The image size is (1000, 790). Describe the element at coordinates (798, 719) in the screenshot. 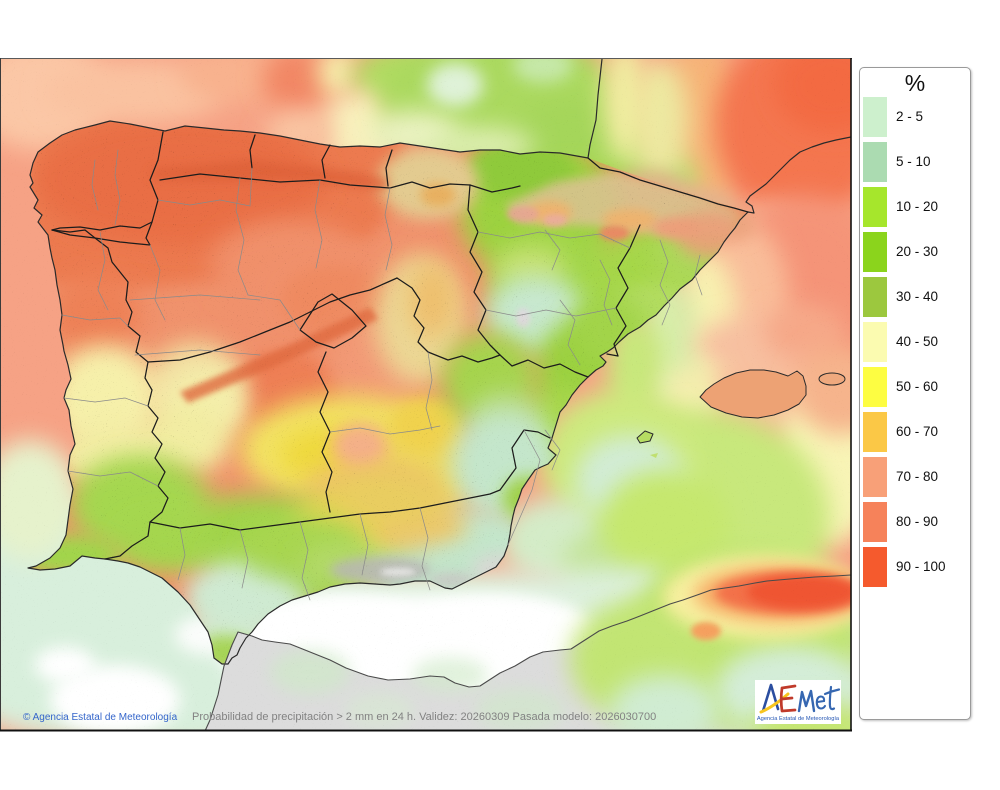

I see `svg-text:Agencia Estatal de Meteorologí: Agencia Estatal de Meteorología` at that location.